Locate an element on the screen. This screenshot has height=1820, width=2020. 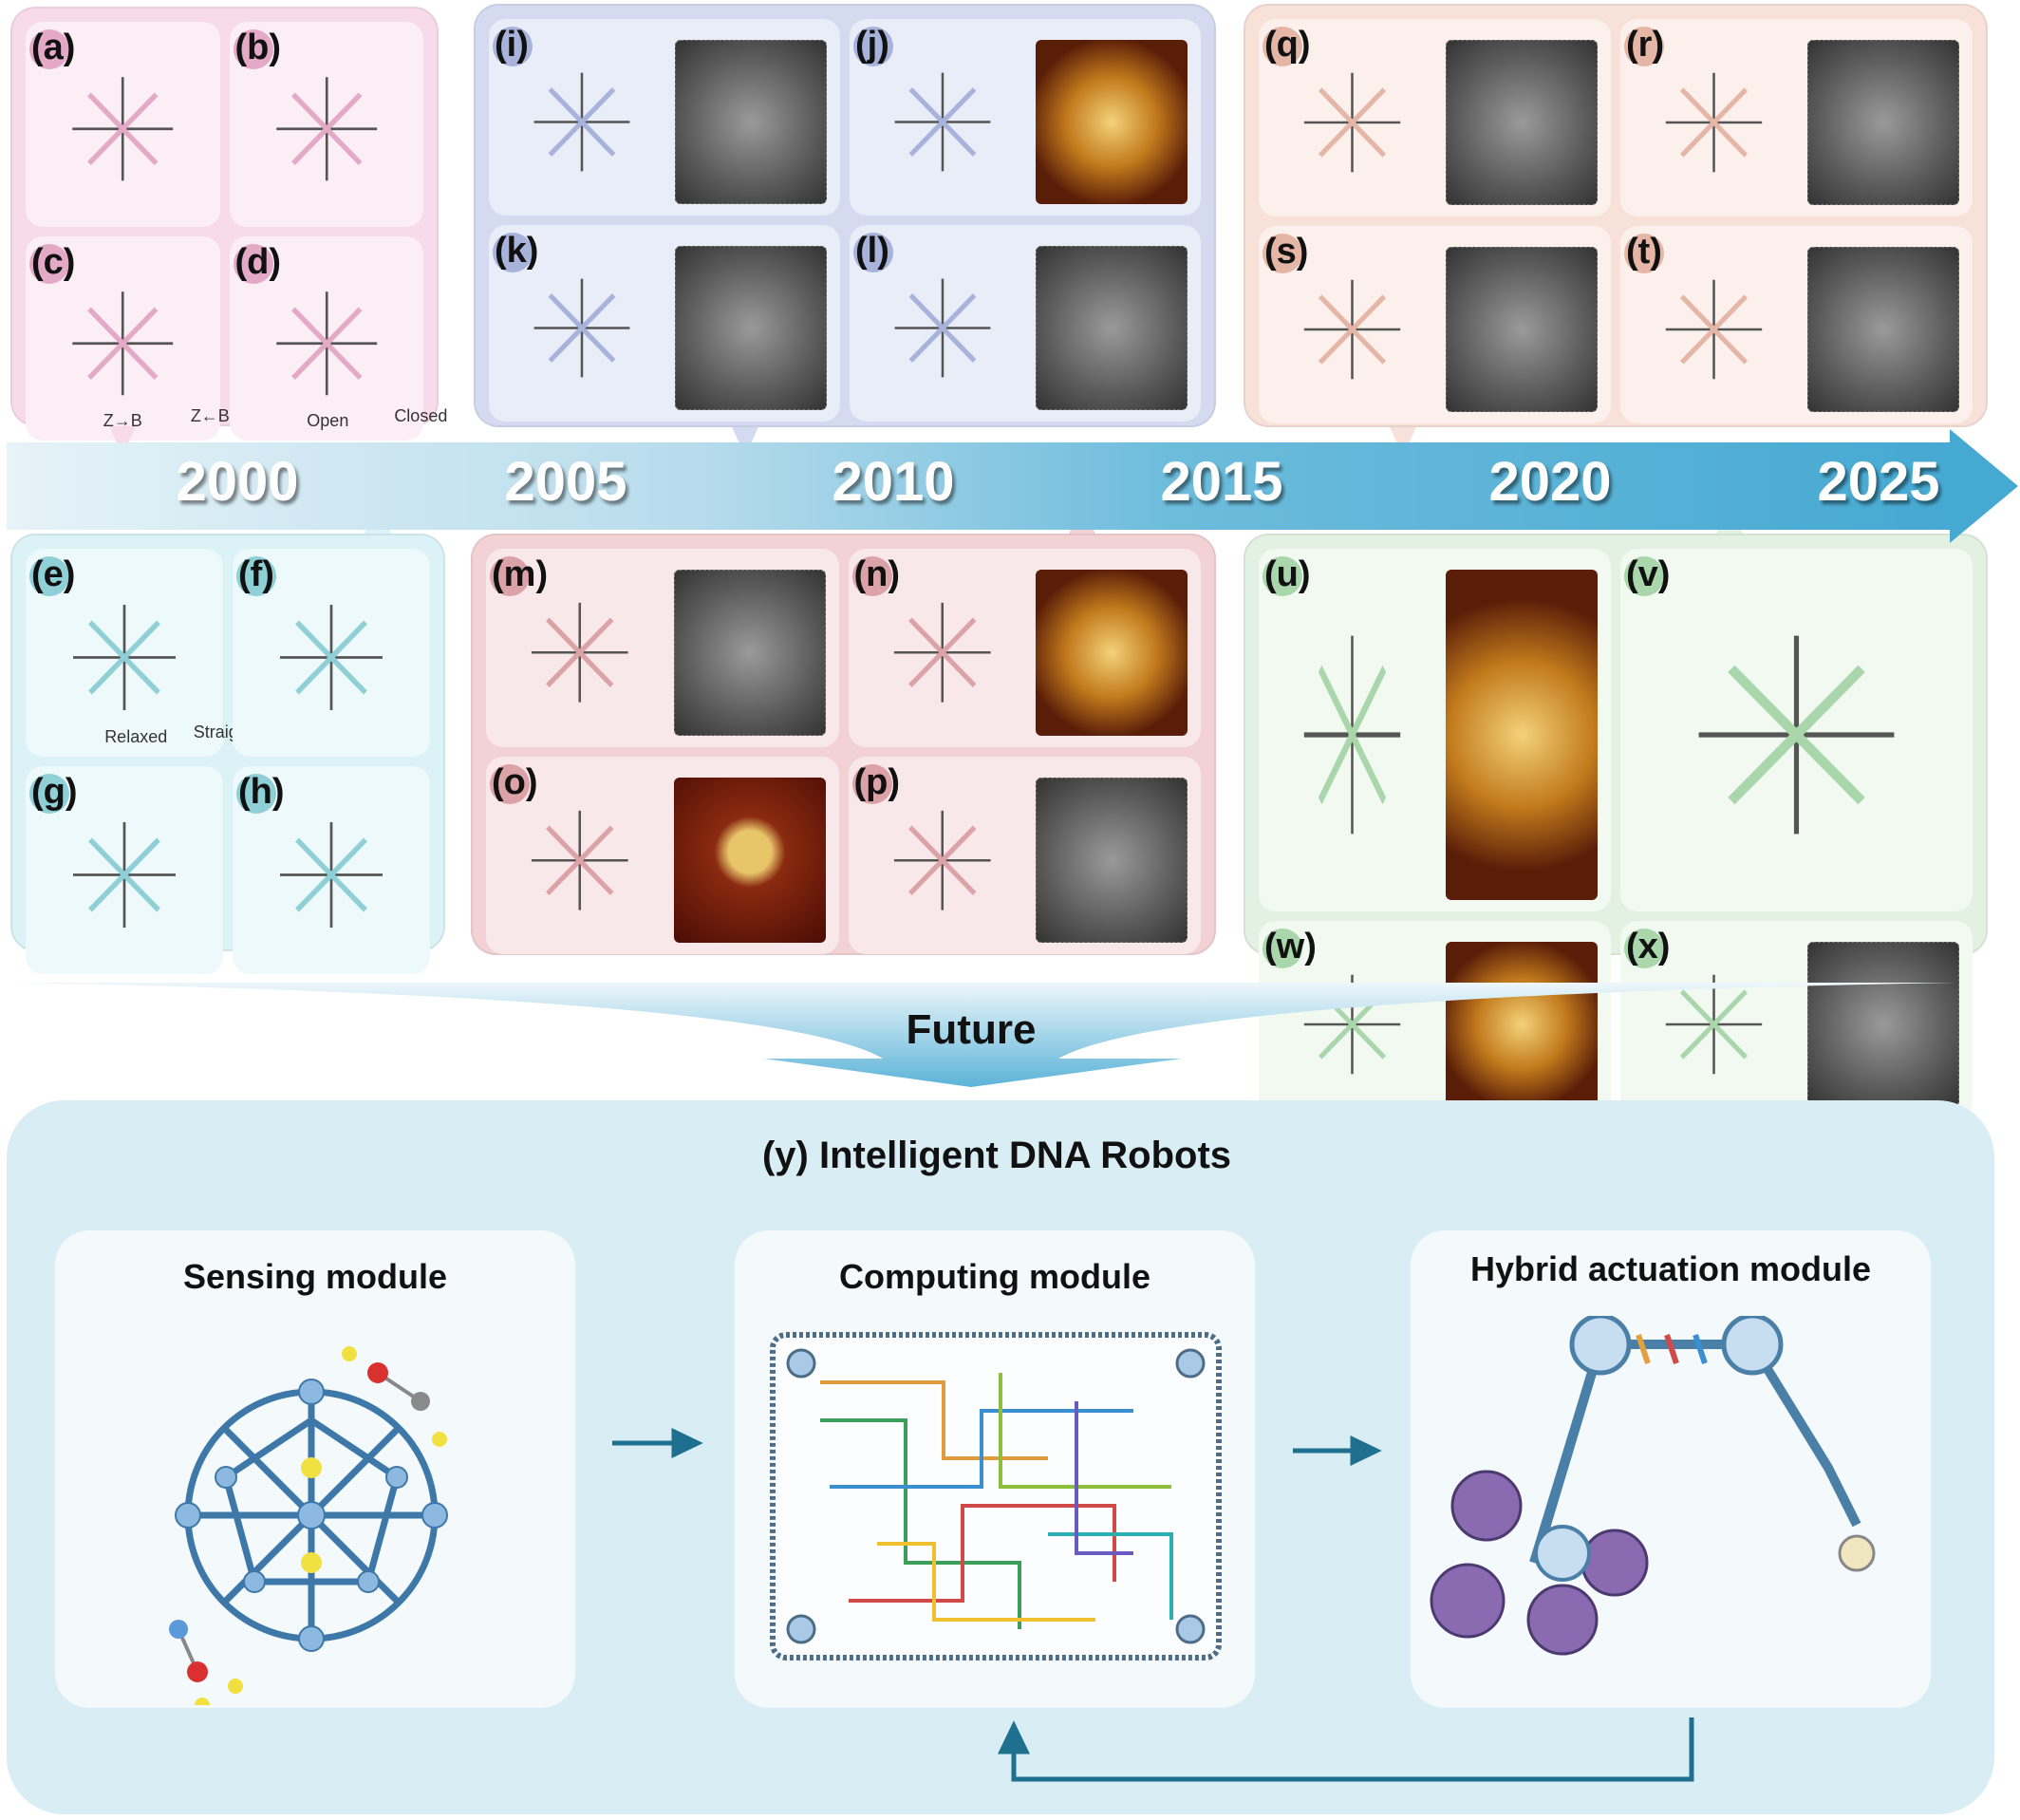
figure-panel-b: (b) is located at coordinates (326, 124).